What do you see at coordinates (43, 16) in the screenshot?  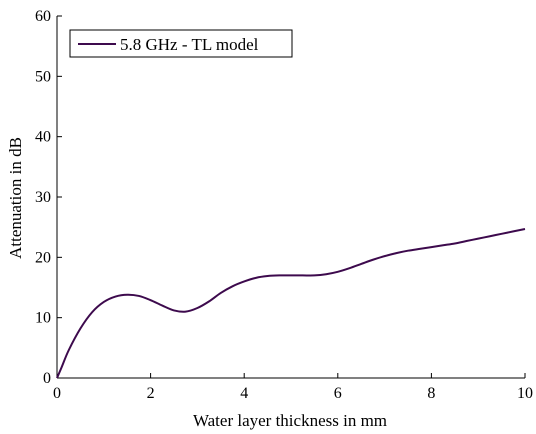 I see `y-tick-label: 60` at bounding box center [43, 16].